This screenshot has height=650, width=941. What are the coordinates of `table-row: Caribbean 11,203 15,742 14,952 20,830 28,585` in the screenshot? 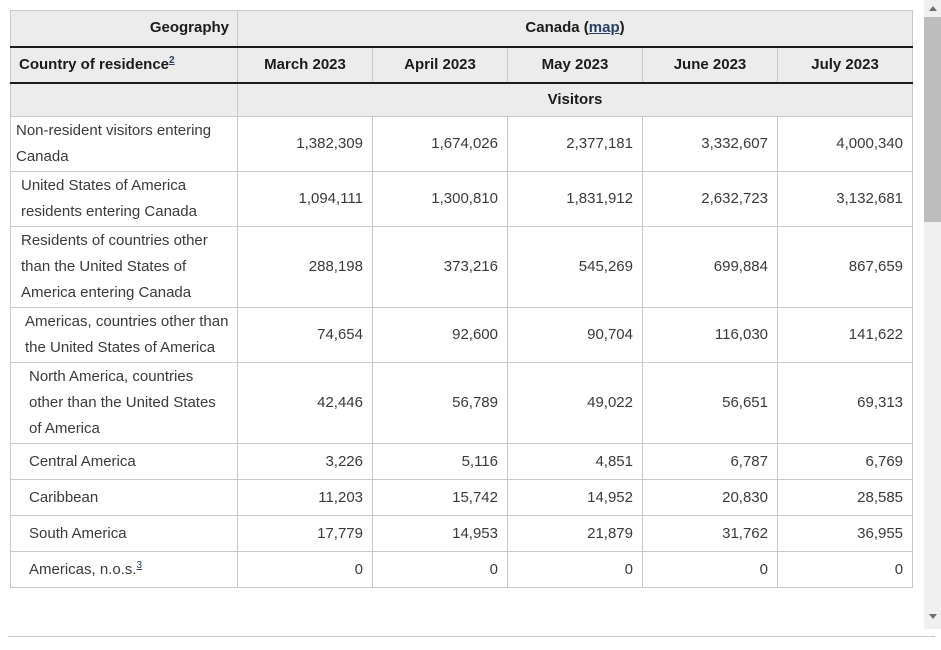 It's located at (462, 497).